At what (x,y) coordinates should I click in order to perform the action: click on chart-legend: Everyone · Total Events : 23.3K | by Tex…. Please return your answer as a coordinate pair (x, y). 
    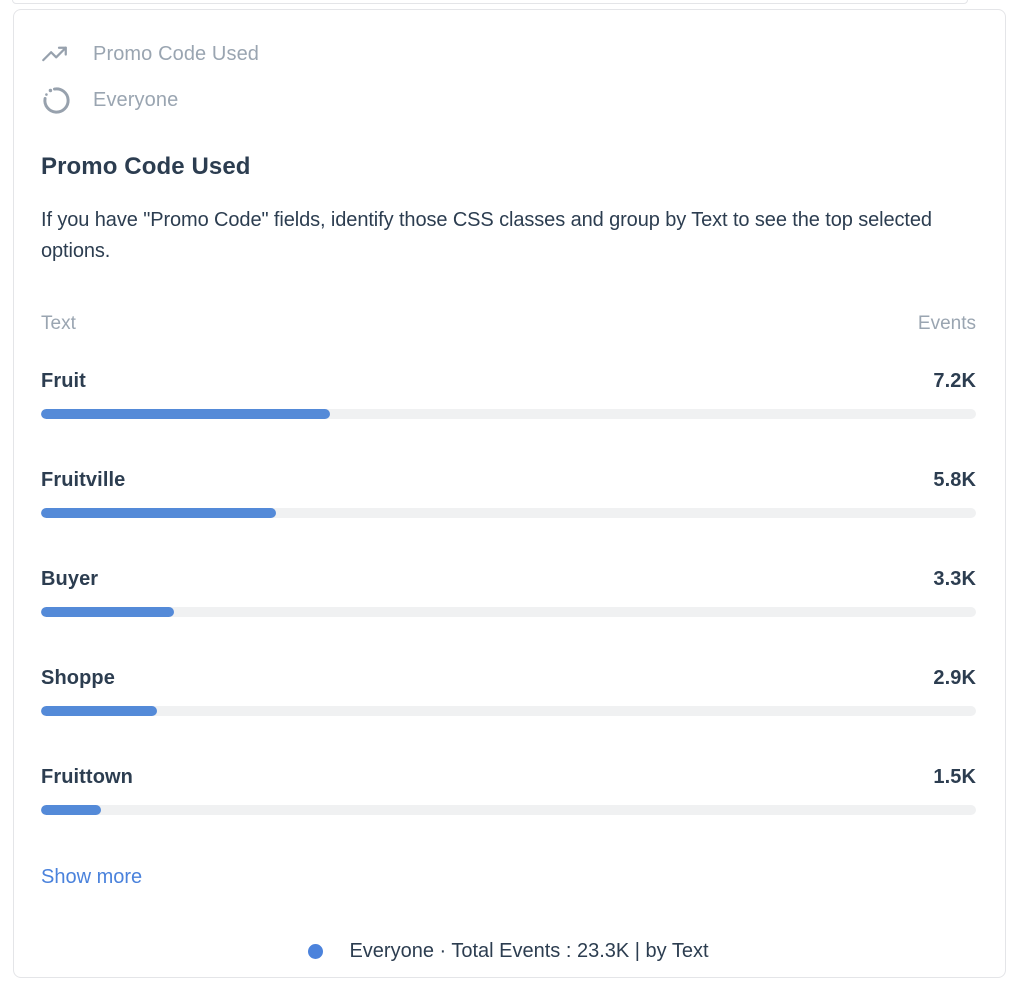
    Looking at the image, I should click on (508, 951).